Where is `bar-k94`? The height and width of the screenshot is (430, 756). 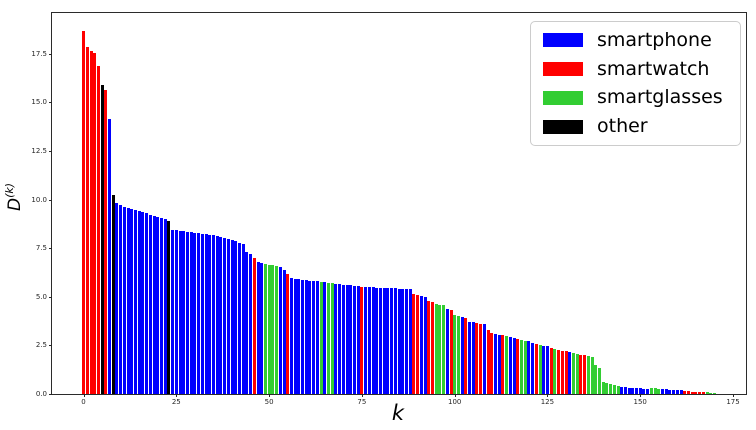 bar-k94 is located at coordinates (432, 348).